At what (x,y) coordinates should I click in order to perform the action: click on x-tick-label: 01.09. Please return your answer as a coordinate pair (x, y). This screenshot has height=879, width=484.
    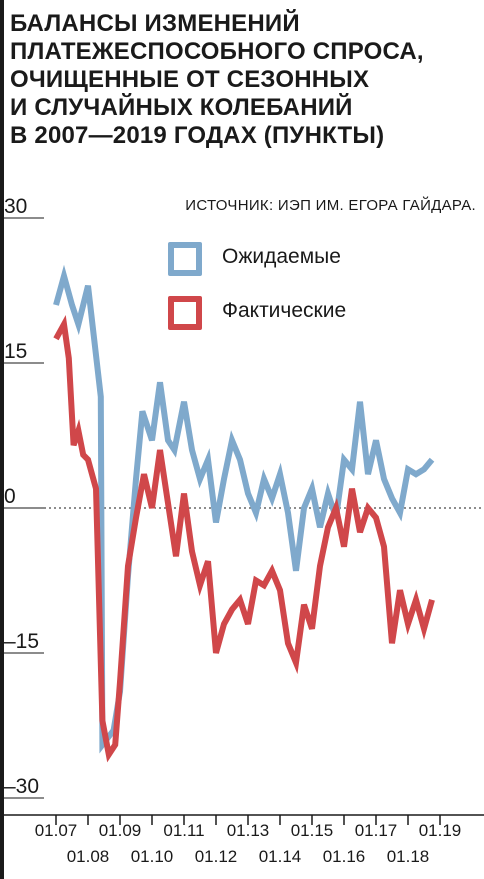
    Looking at the image, I should click on (120, 830).